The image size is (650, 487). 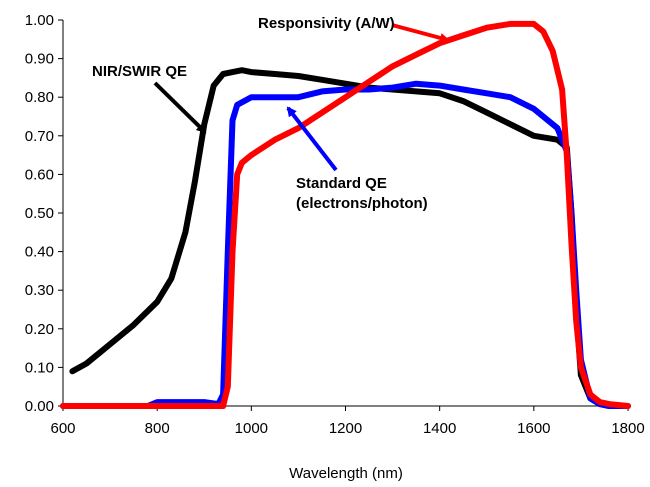 I want to click on x-tick-label: 1200, so click(x=345, y=428).